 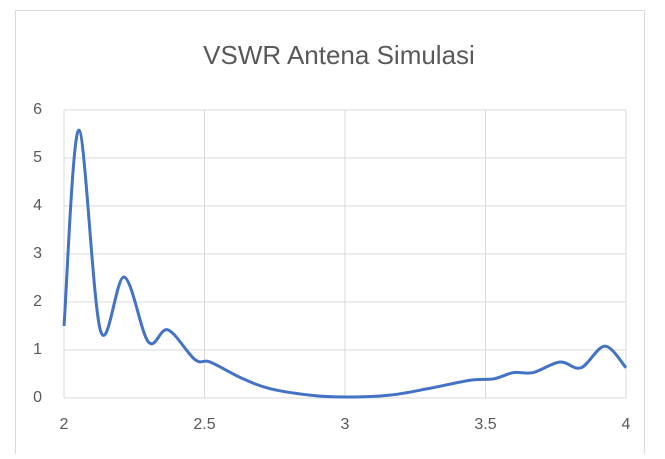 What do you see at coordinates (37, 301) in the screenshot?
I see `y-tick-label: 2` at bounding box center [37, 301].